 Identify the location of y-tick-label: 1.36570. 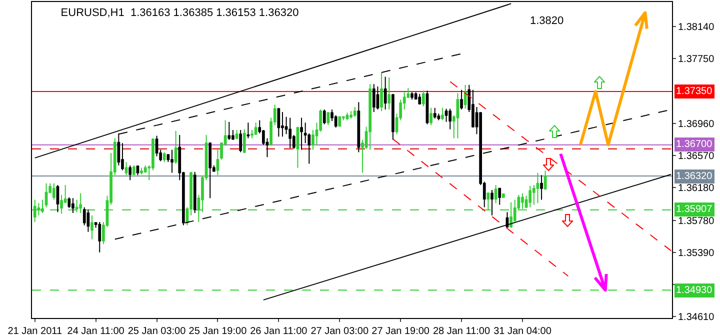
(696, 156).